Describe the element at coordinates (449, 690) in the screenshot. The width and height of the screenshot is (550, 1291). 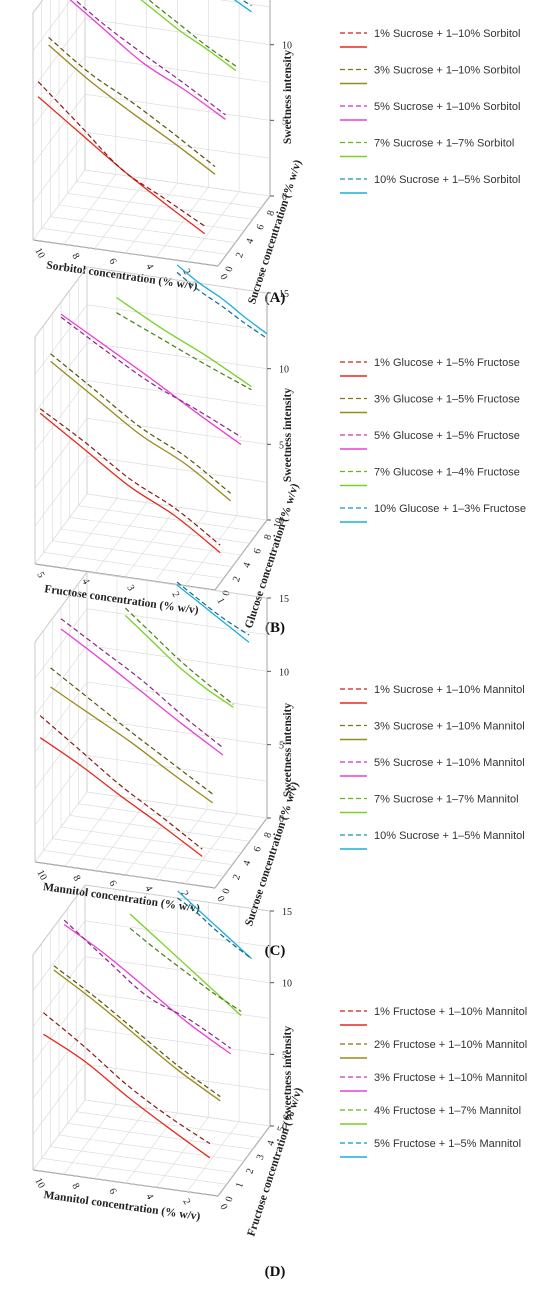
I see `legend-label: 1% Sucrose + 1–10% Mannitol` at that location.